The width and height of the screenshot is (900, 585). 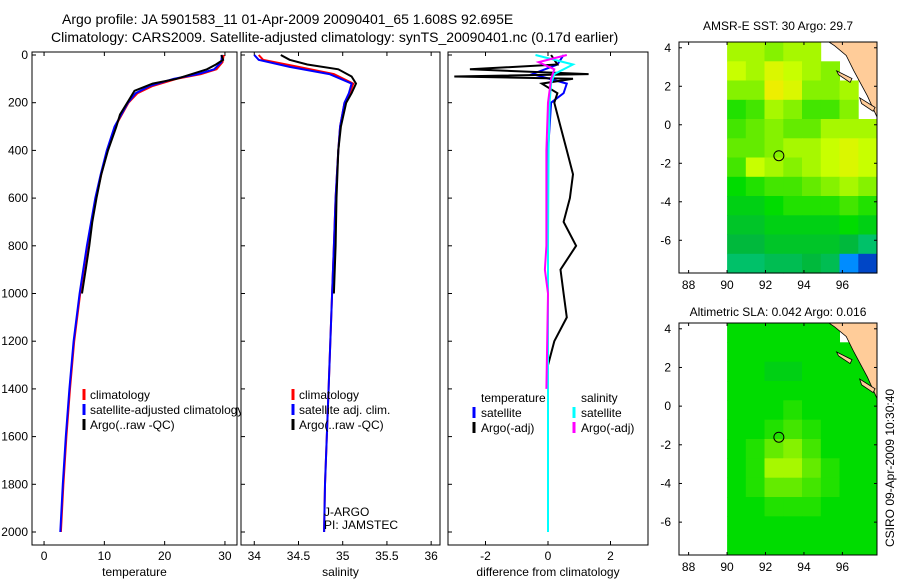 I want to click on annotation: PI: JAMSTEC, so click(x=361, y=525).